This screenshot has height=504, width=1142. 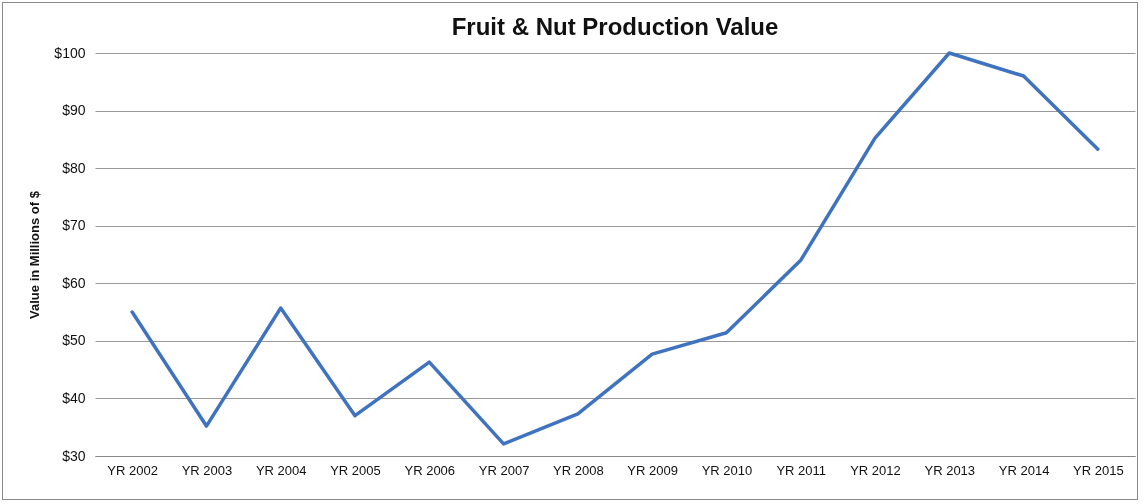 What do you see at coordinates (504, 470) in the screenshot?
I see `x-tick-label: YR 2007` at bounding box center [504, 470].